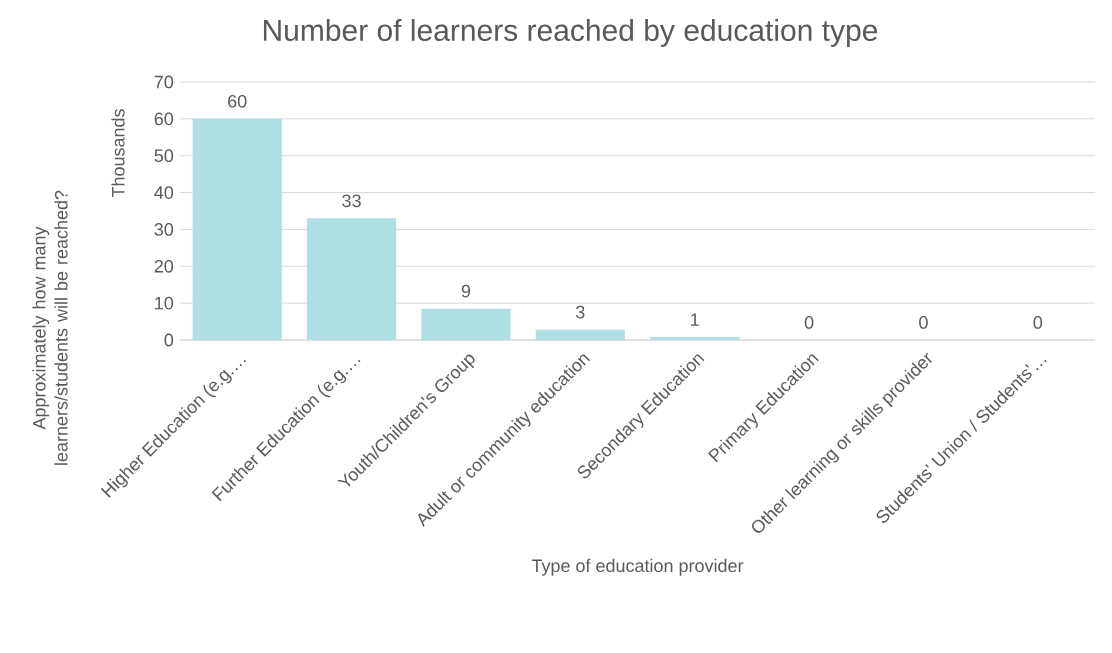 This screenshot has width=1112, height=653. Describe the element at coordinates (164, 156) in the screenshot. I see `y-tick-label: 50` at that location.